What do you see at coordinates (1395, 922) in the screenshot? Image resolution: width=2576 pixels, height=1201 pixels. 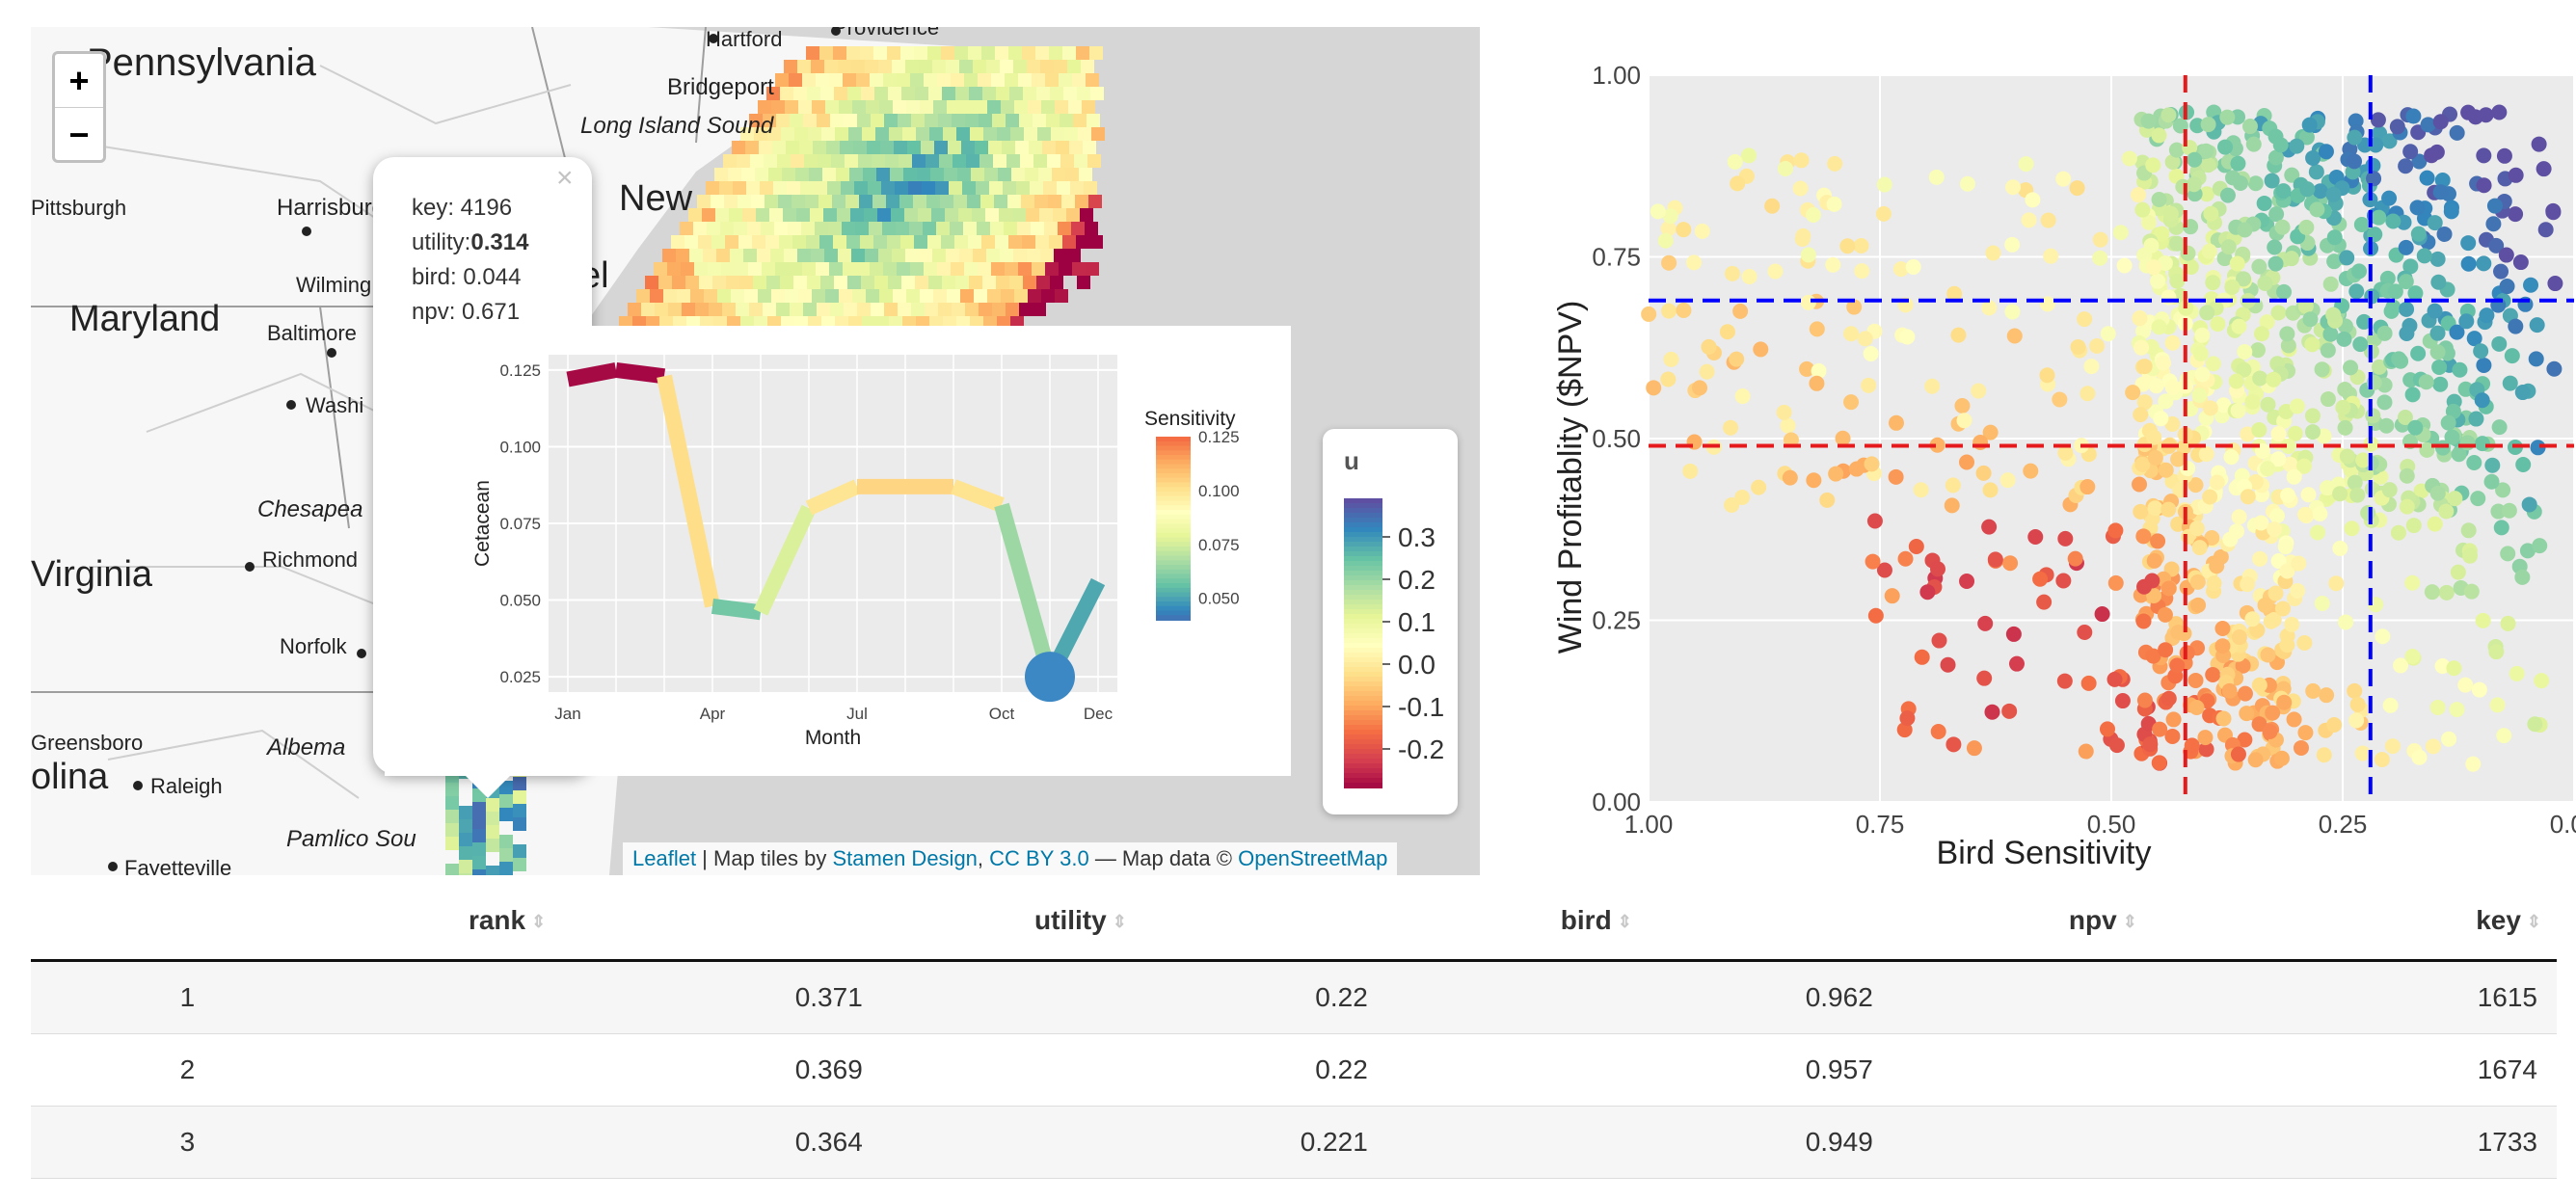 I see `column-header-bird: bird ⇕` at bounding box center [1395, 922].